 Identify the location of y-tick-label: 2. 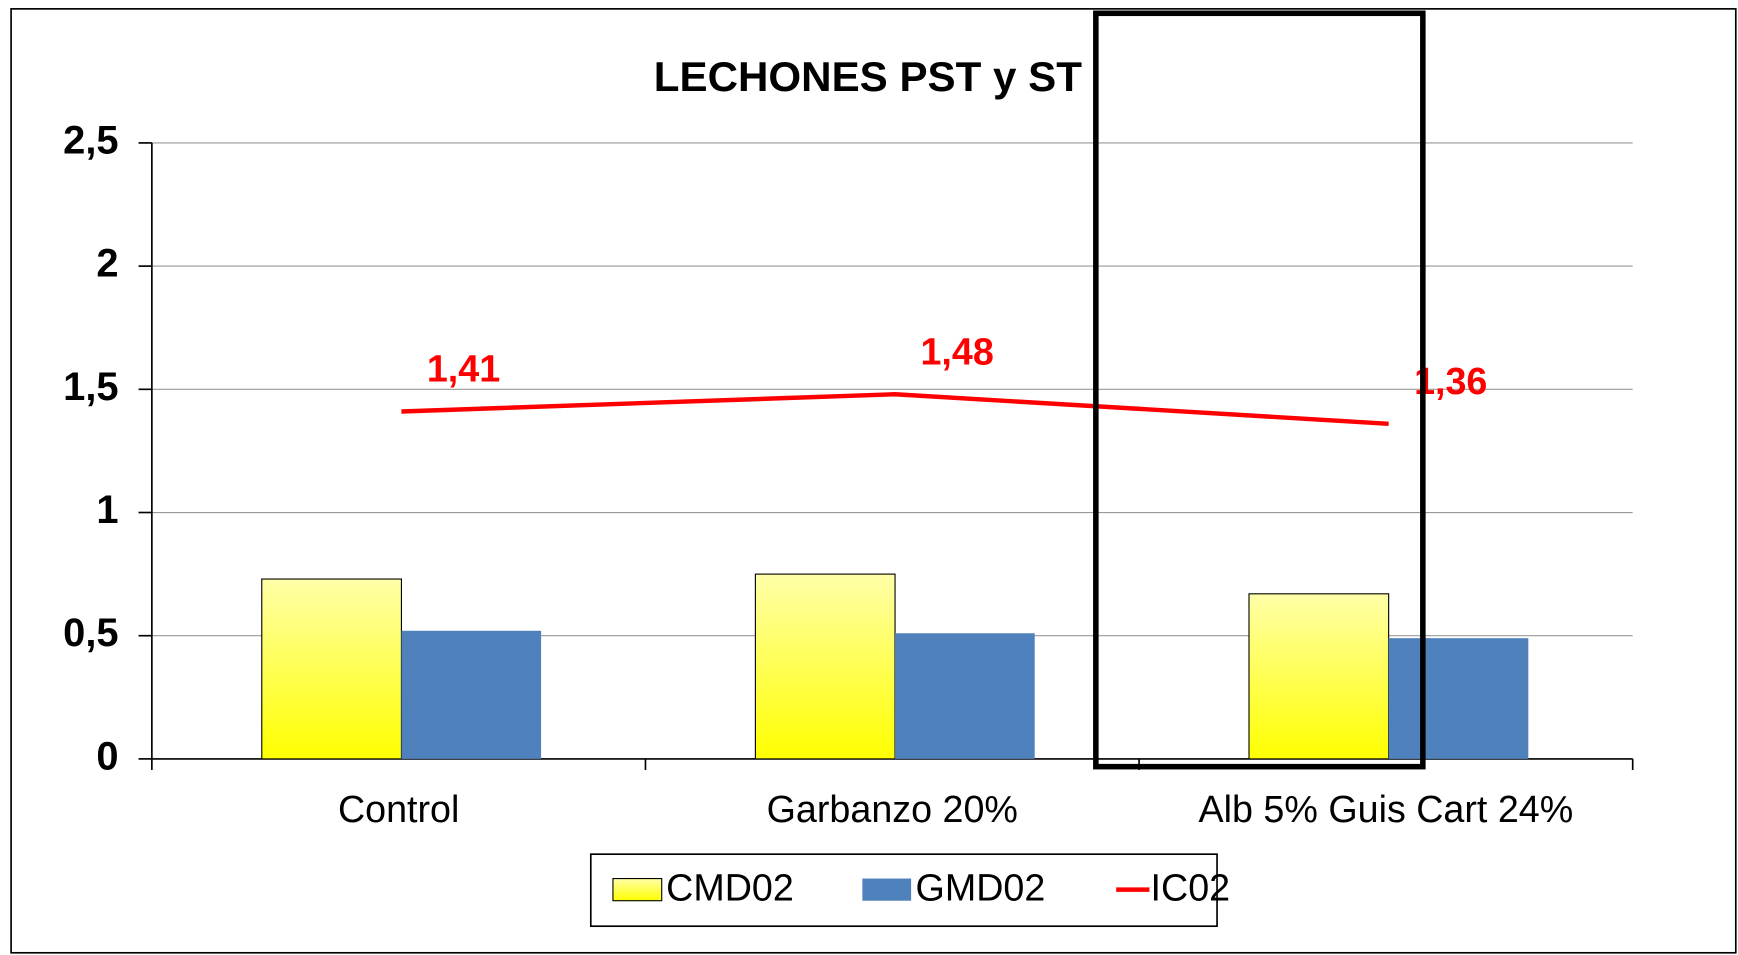
(107, 264).